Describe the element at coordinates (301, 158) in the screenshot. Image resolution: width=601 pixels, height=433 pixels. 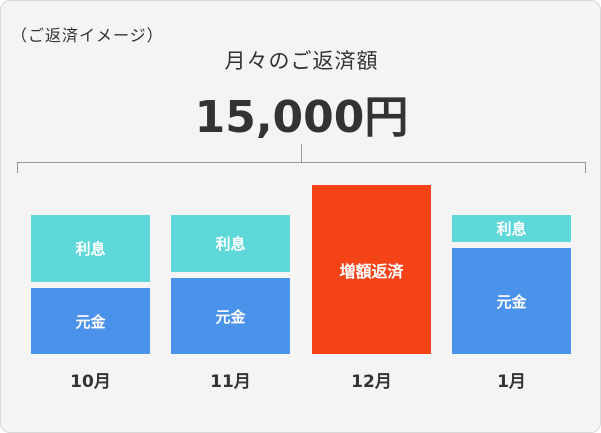
I see `bracket-connector` at that location.